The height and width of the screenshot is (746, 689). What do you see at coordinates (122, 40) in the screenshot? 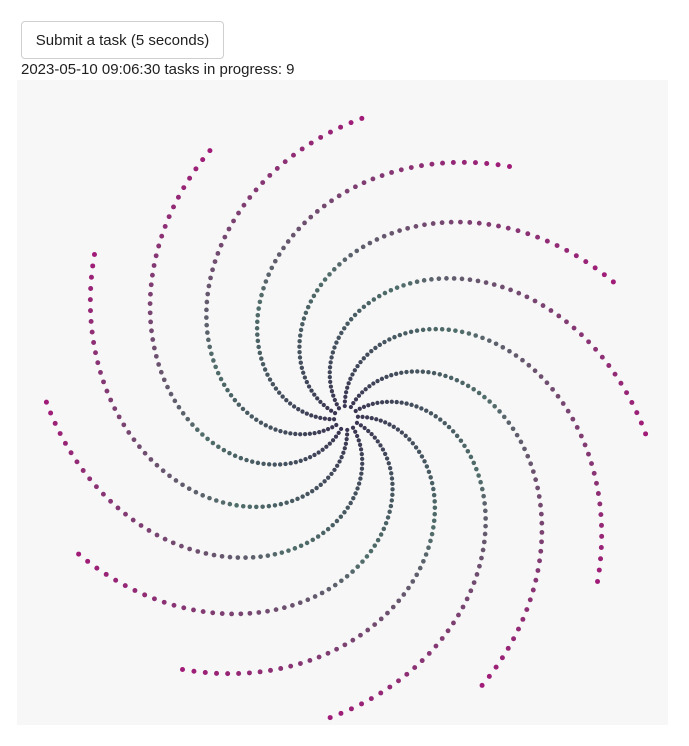
I see `submit-task-button: Submit a task (5 seconds)` at bounding box center [122, 40].